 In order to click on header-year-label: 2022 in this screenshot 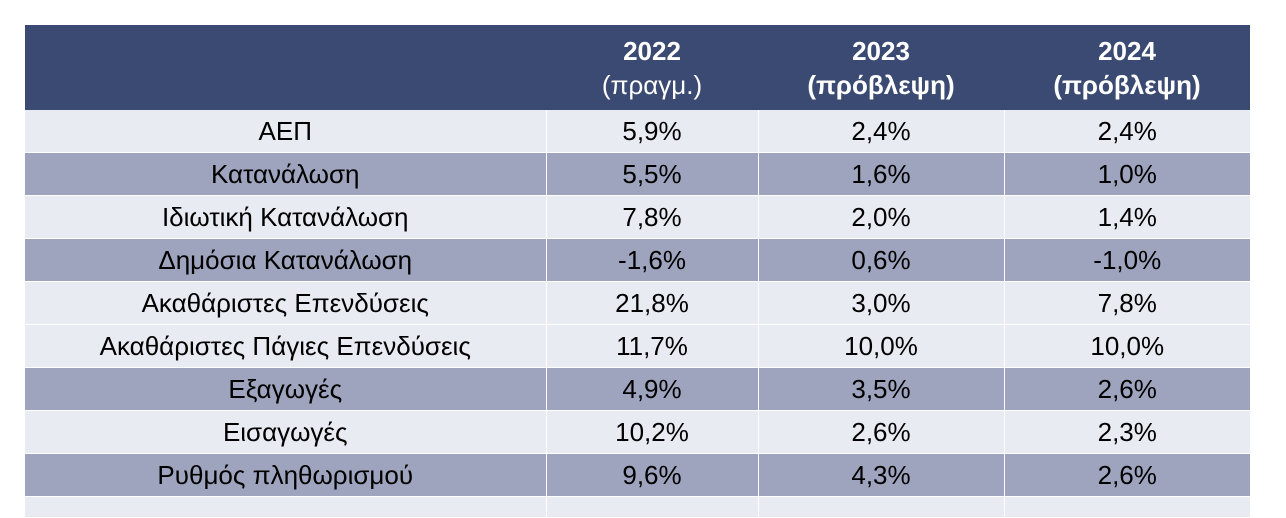, I will do `click(652, 50)`.